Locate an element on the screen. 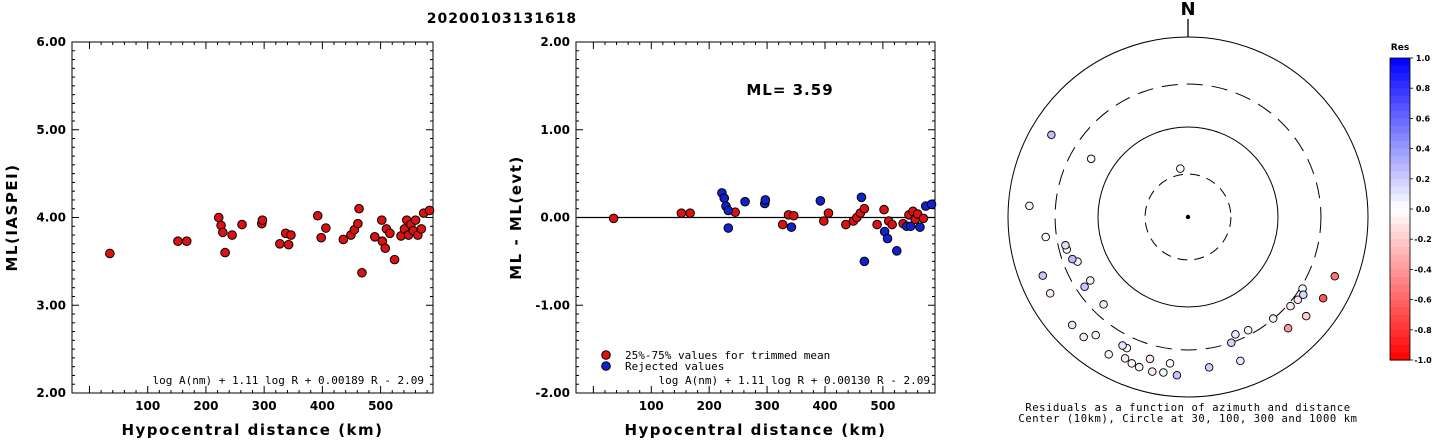 This screenshot has width=1437, height=441. y-tick-label: 3.00 is located at coordinates (51, 305).